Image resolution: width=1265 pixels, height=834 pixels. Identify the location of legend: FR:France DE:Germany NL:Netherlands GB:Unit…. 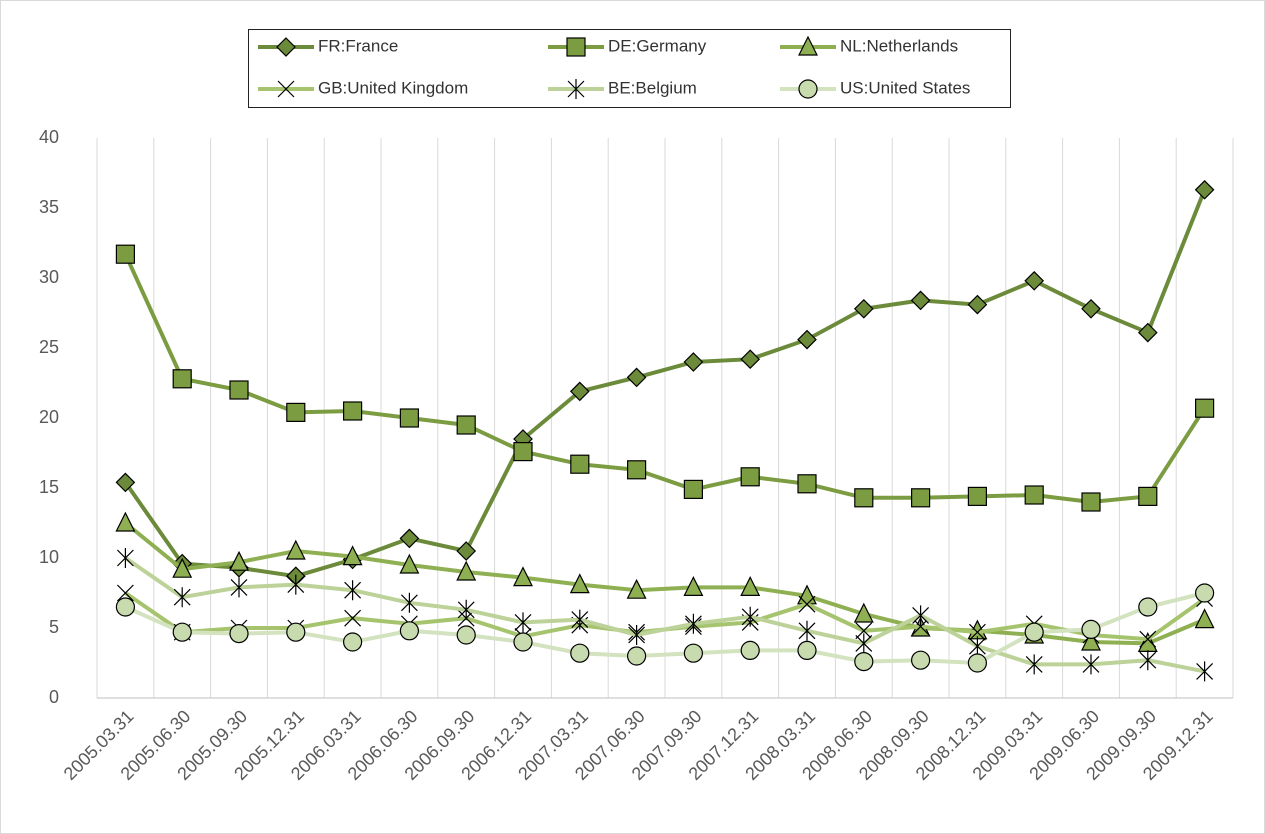
(614, 67).